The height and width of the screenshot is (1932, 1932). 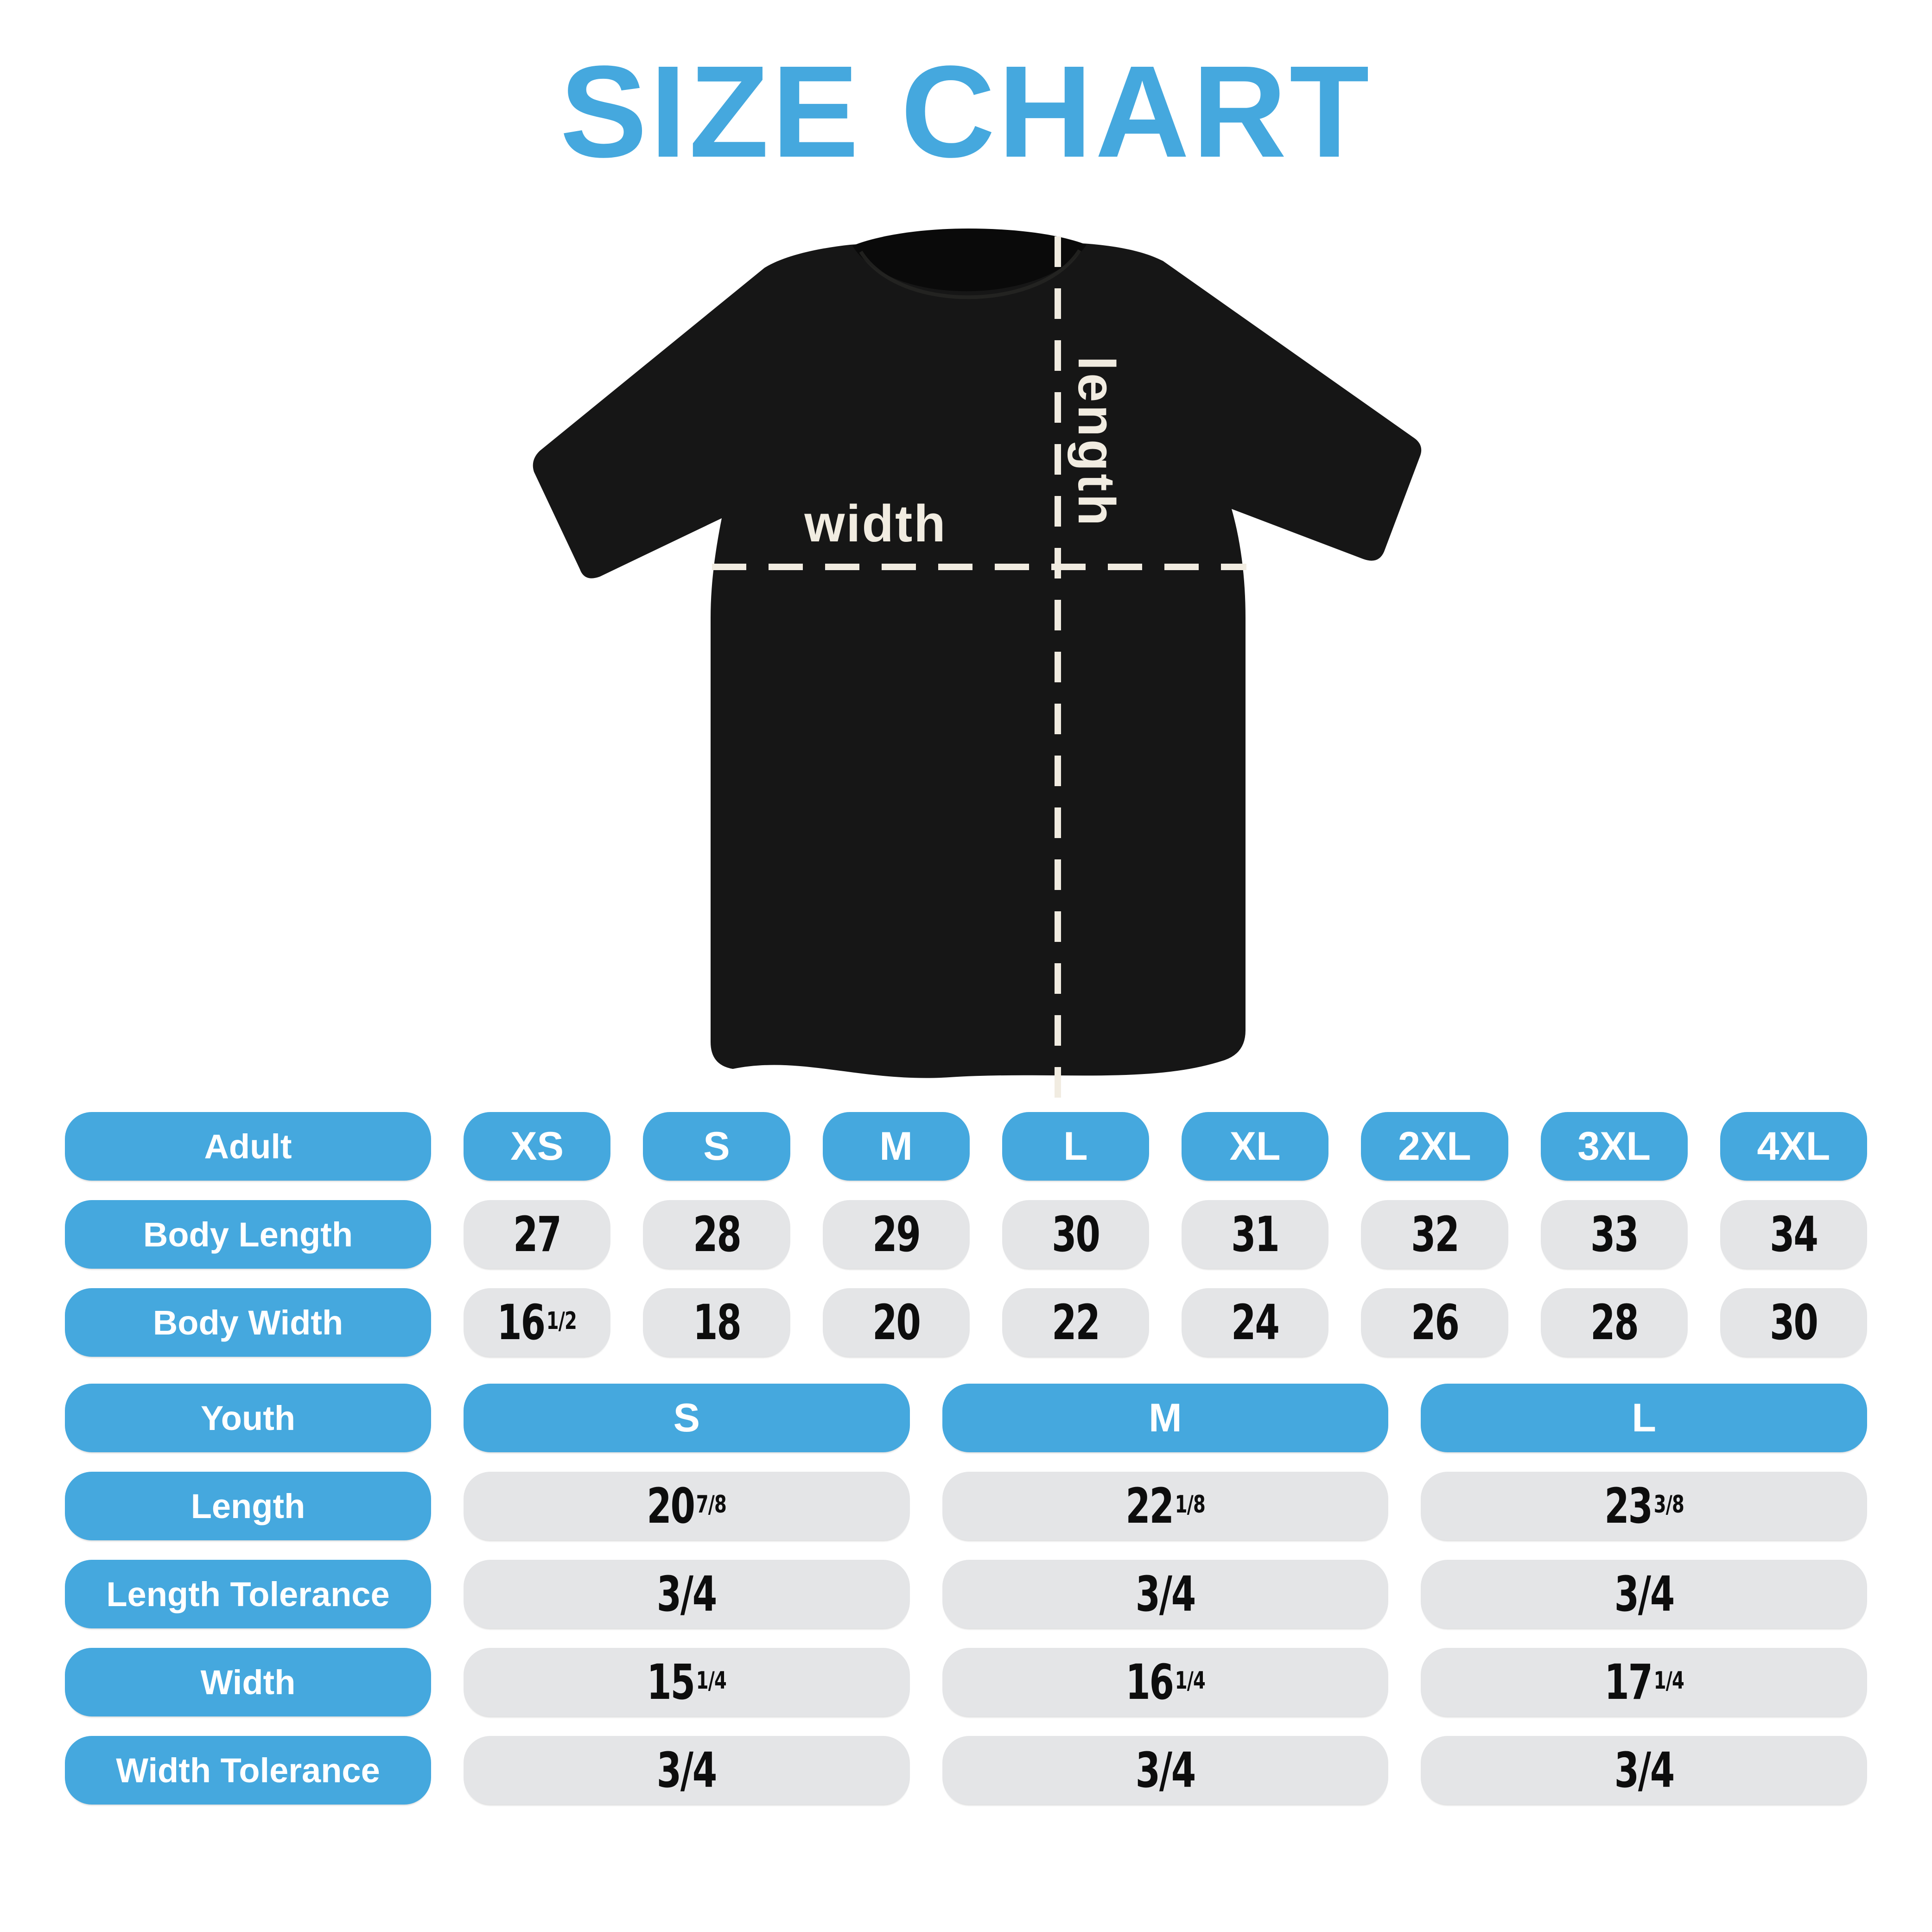 I want to click on value-cell: 27, so click(x=537, y=1234).